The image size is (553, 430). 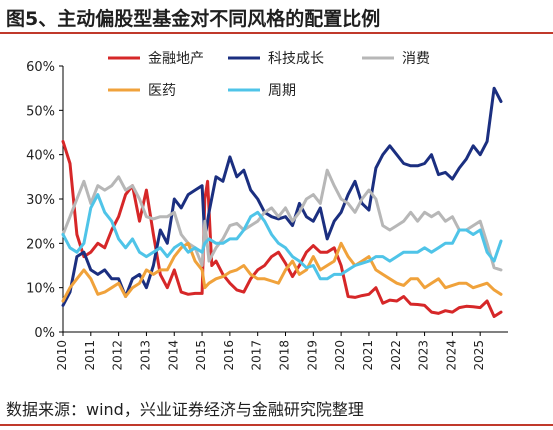 What do you see at coordinates (162, 91) in the screenshot?
I see `legend-label-3: 医药` at bounding box center [162, 91].